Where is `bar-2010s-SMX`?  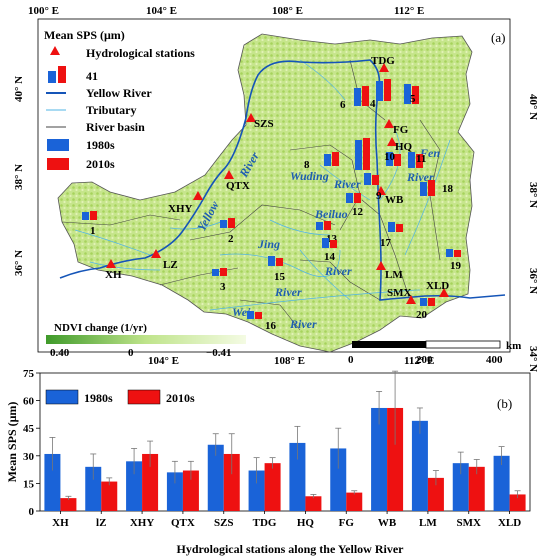
bar-2010s-SMX is located at coordinates (476, 488).